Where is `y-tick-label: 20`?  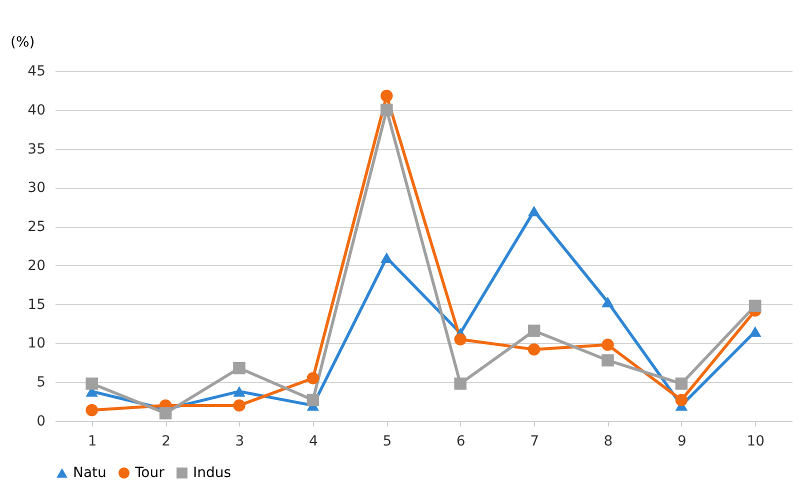
y-tick-label: 20 is located at coordinates (37, 266).